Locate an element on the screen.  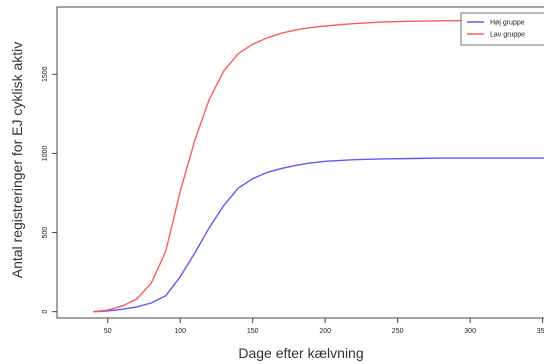
x-axis-title: Dage efter kælvning is located at coordinates (300, 353).